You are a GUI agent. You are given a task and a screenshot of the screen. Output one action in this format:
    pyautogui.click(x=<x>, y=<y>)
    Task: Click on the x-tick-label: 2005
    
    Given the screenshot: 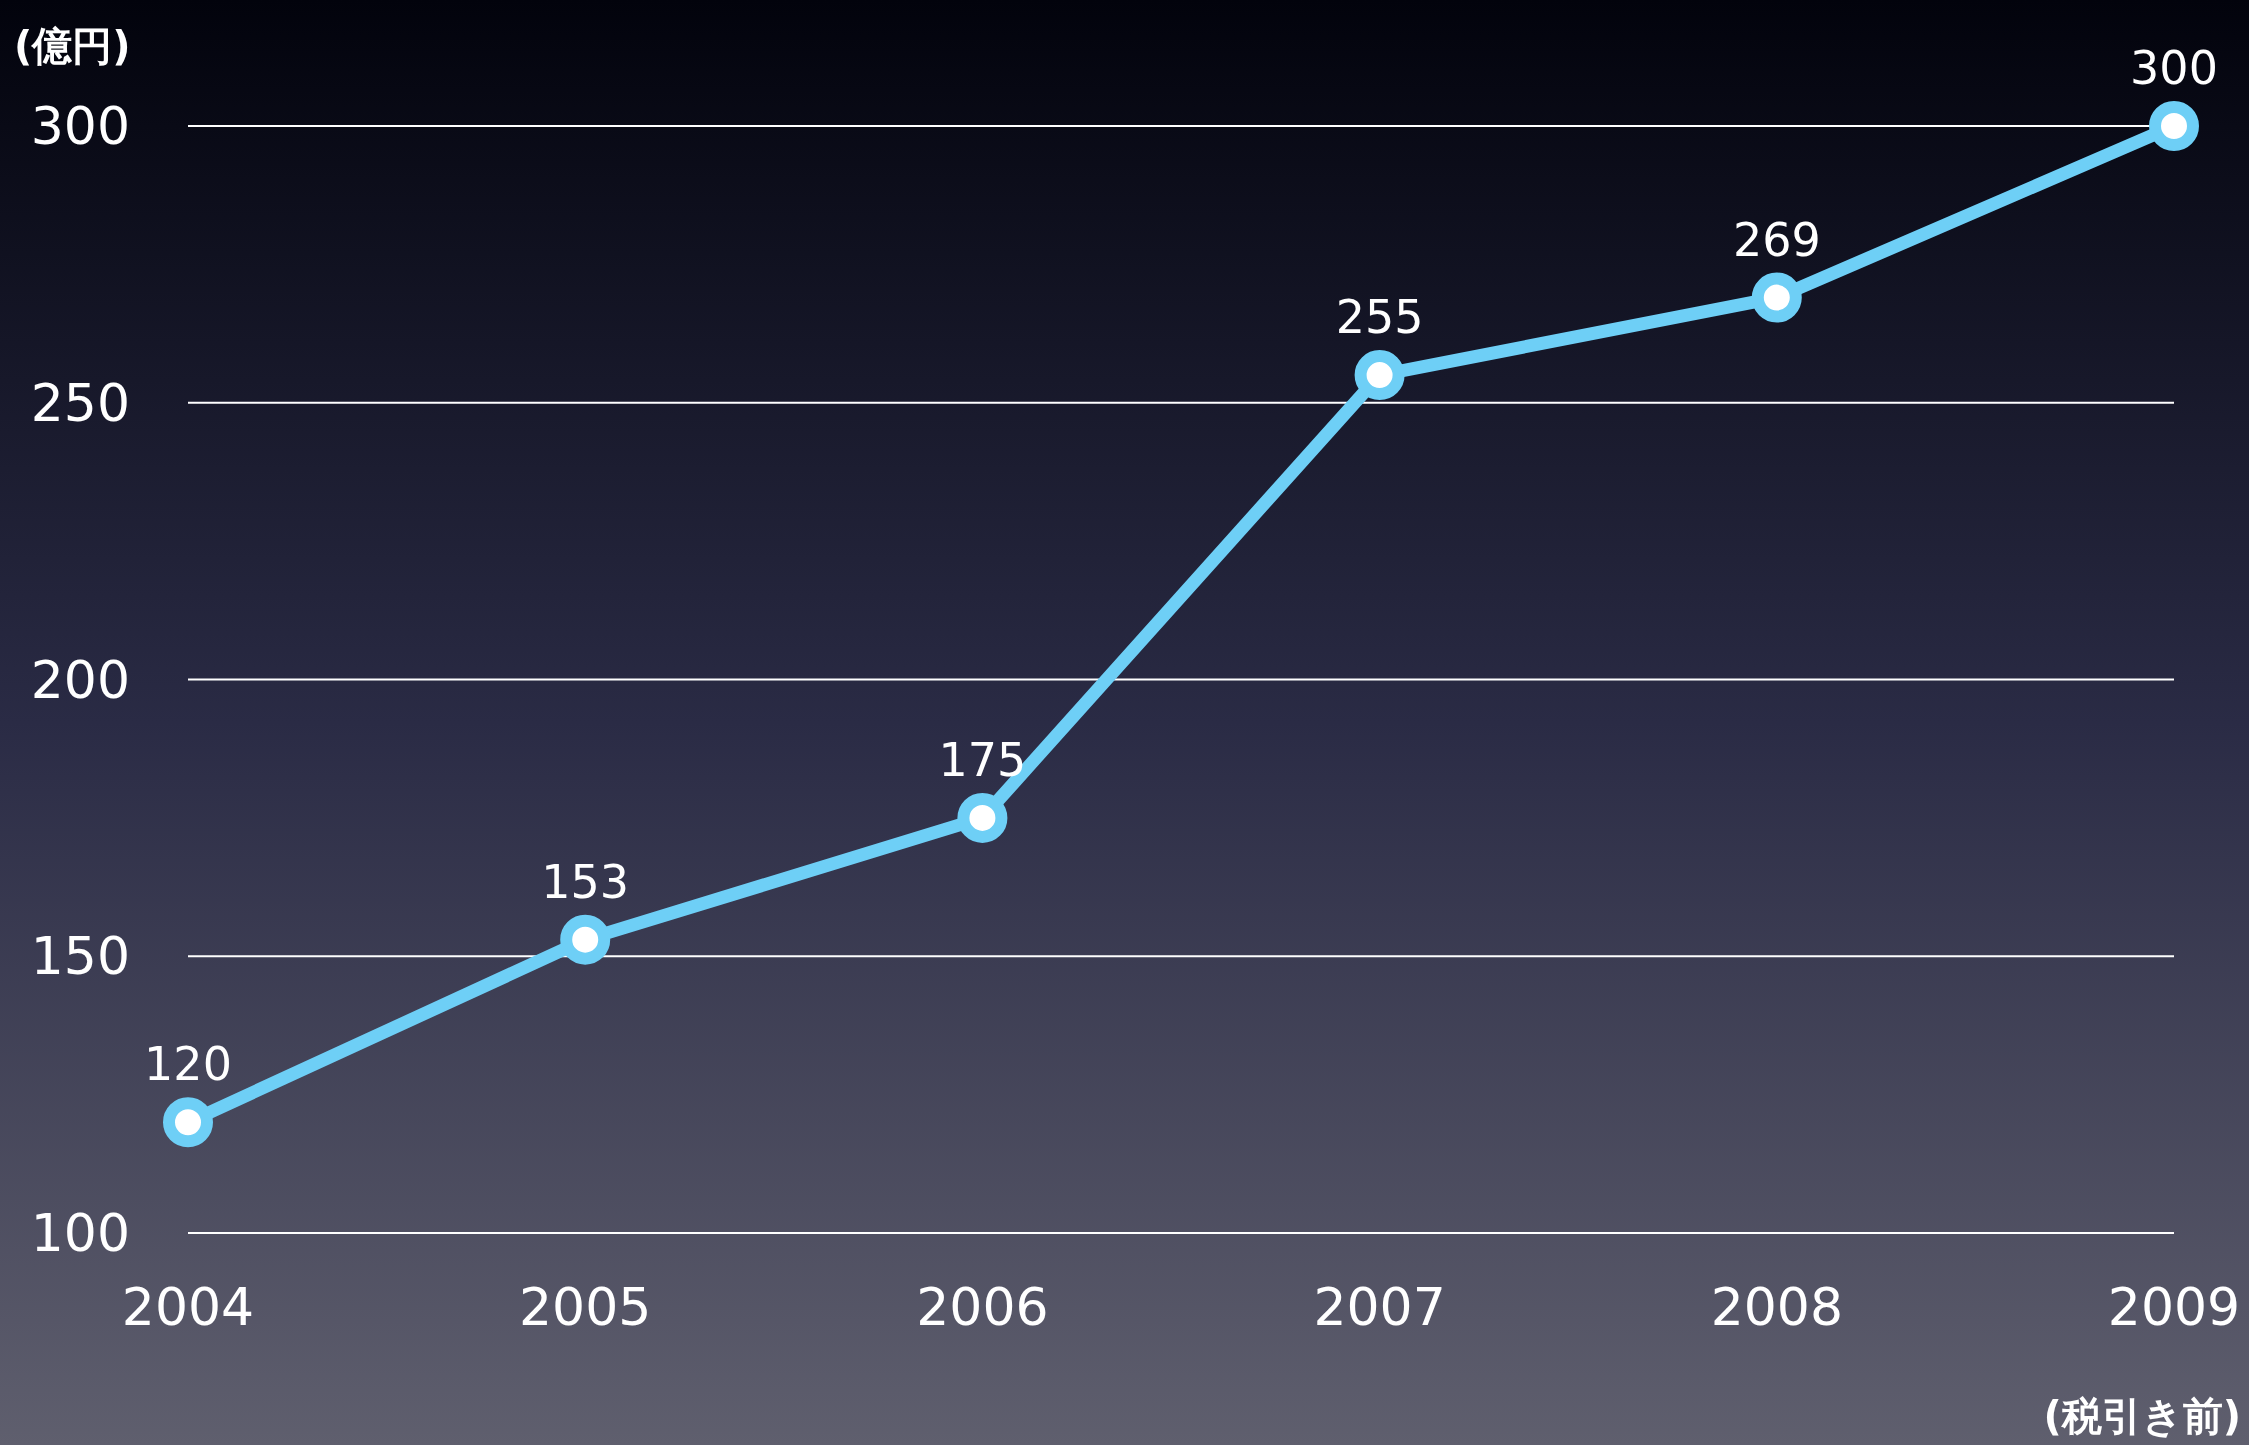 What is the action you would take?
    pyautogui.click(x=585, y=1307)
    